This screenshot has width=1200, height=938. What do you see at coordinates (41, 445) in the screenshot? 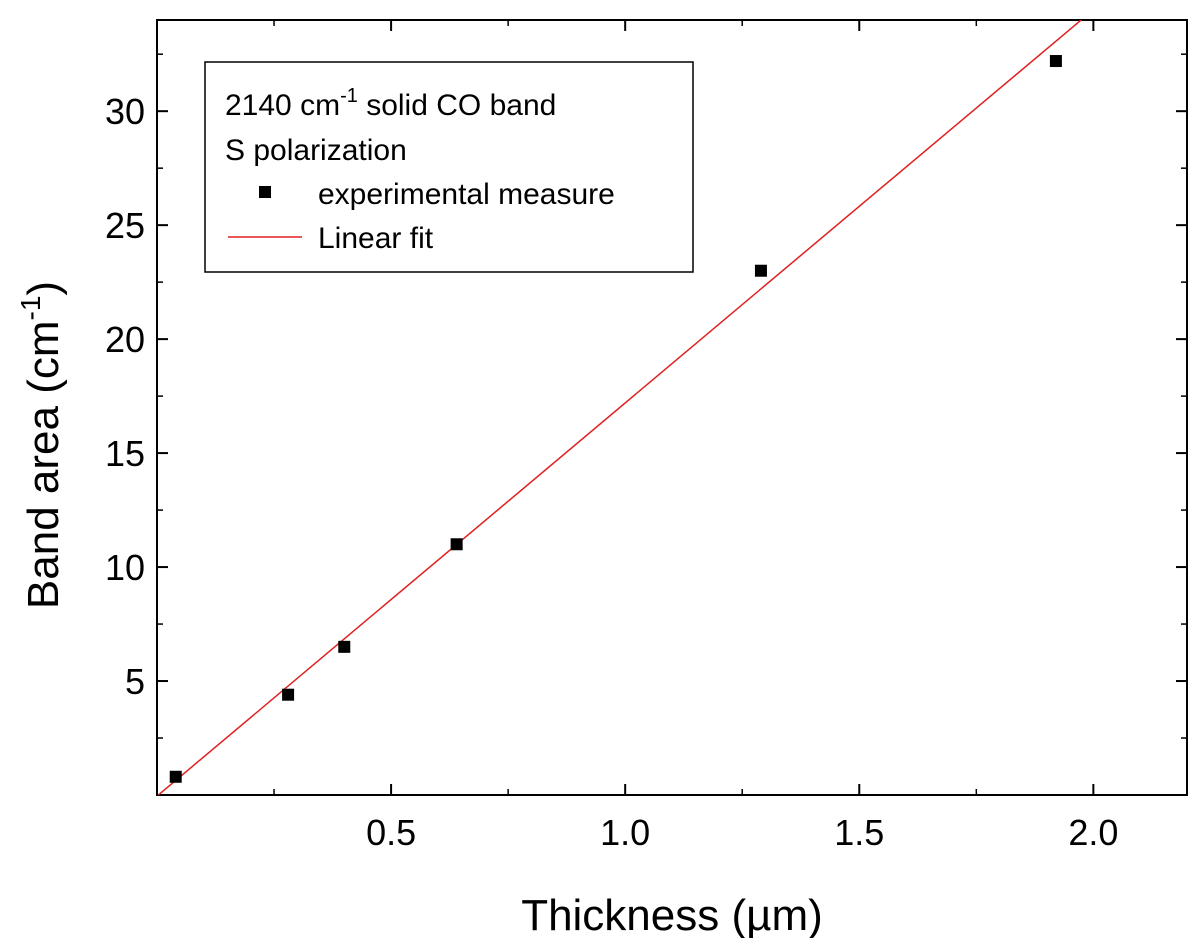
I see `y-axis-title: Band area (cm-1)` at bounding box center [41, 445].